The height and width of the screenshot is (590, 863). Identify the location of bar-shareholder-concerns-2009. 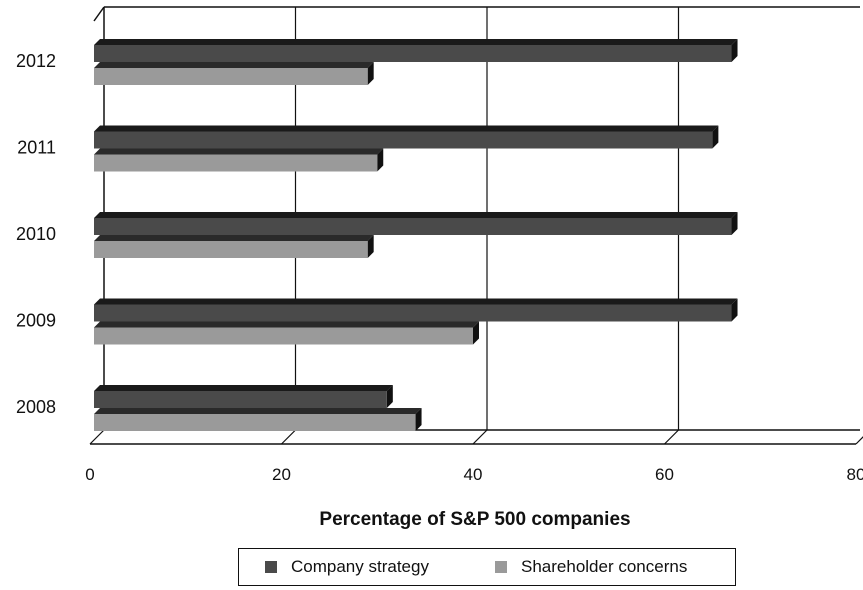
(283, 336).